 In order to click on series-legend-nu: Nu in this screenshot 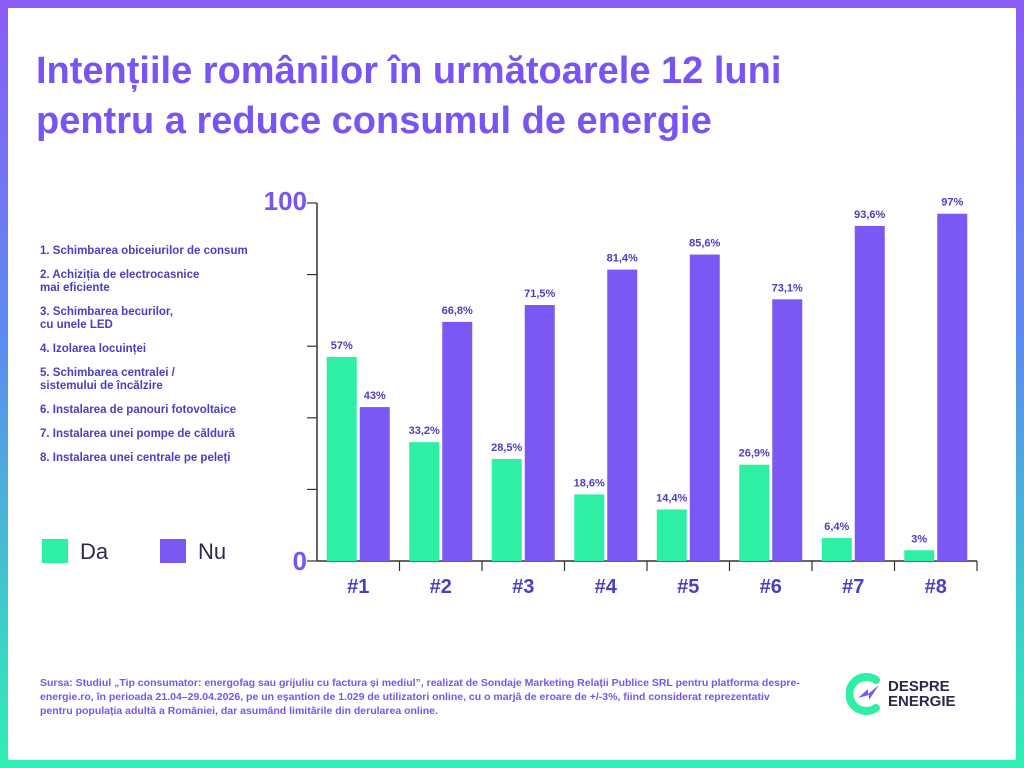, I will do `click(220, 552)`.